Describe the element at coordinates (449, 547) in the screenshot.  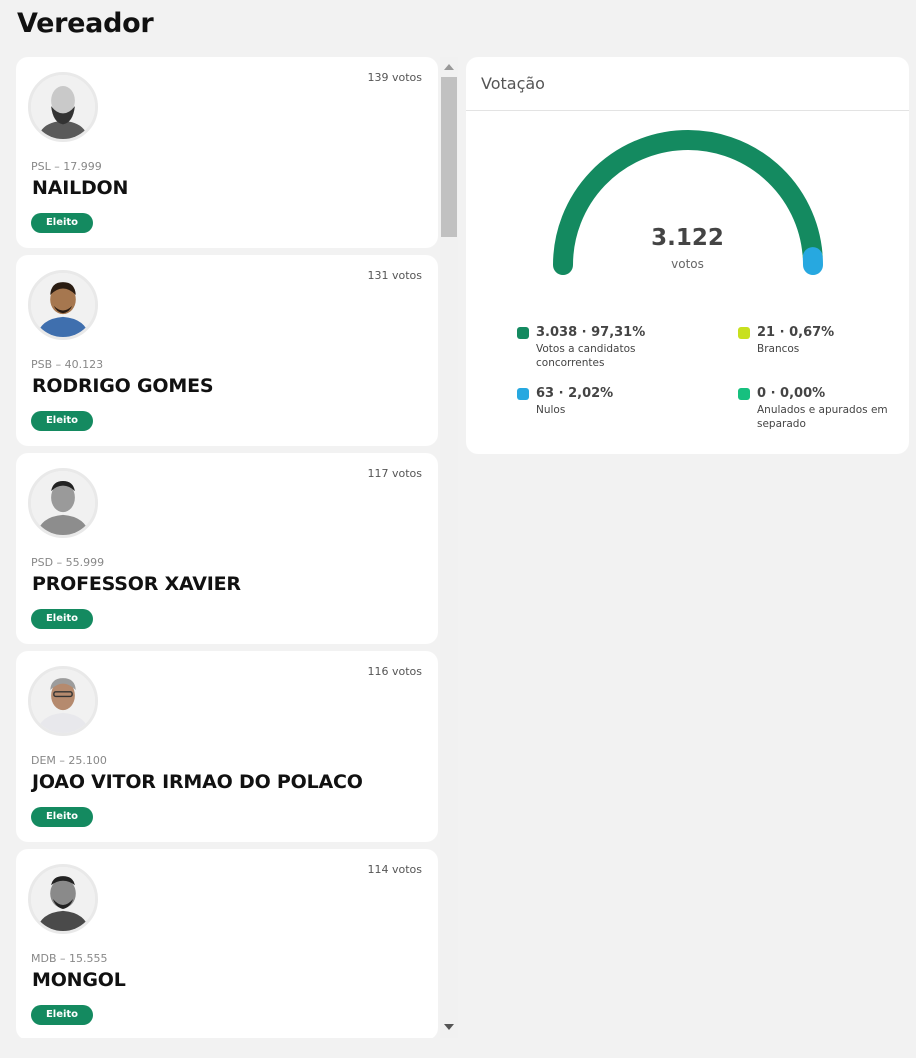
I see `scrollbar` at that location.